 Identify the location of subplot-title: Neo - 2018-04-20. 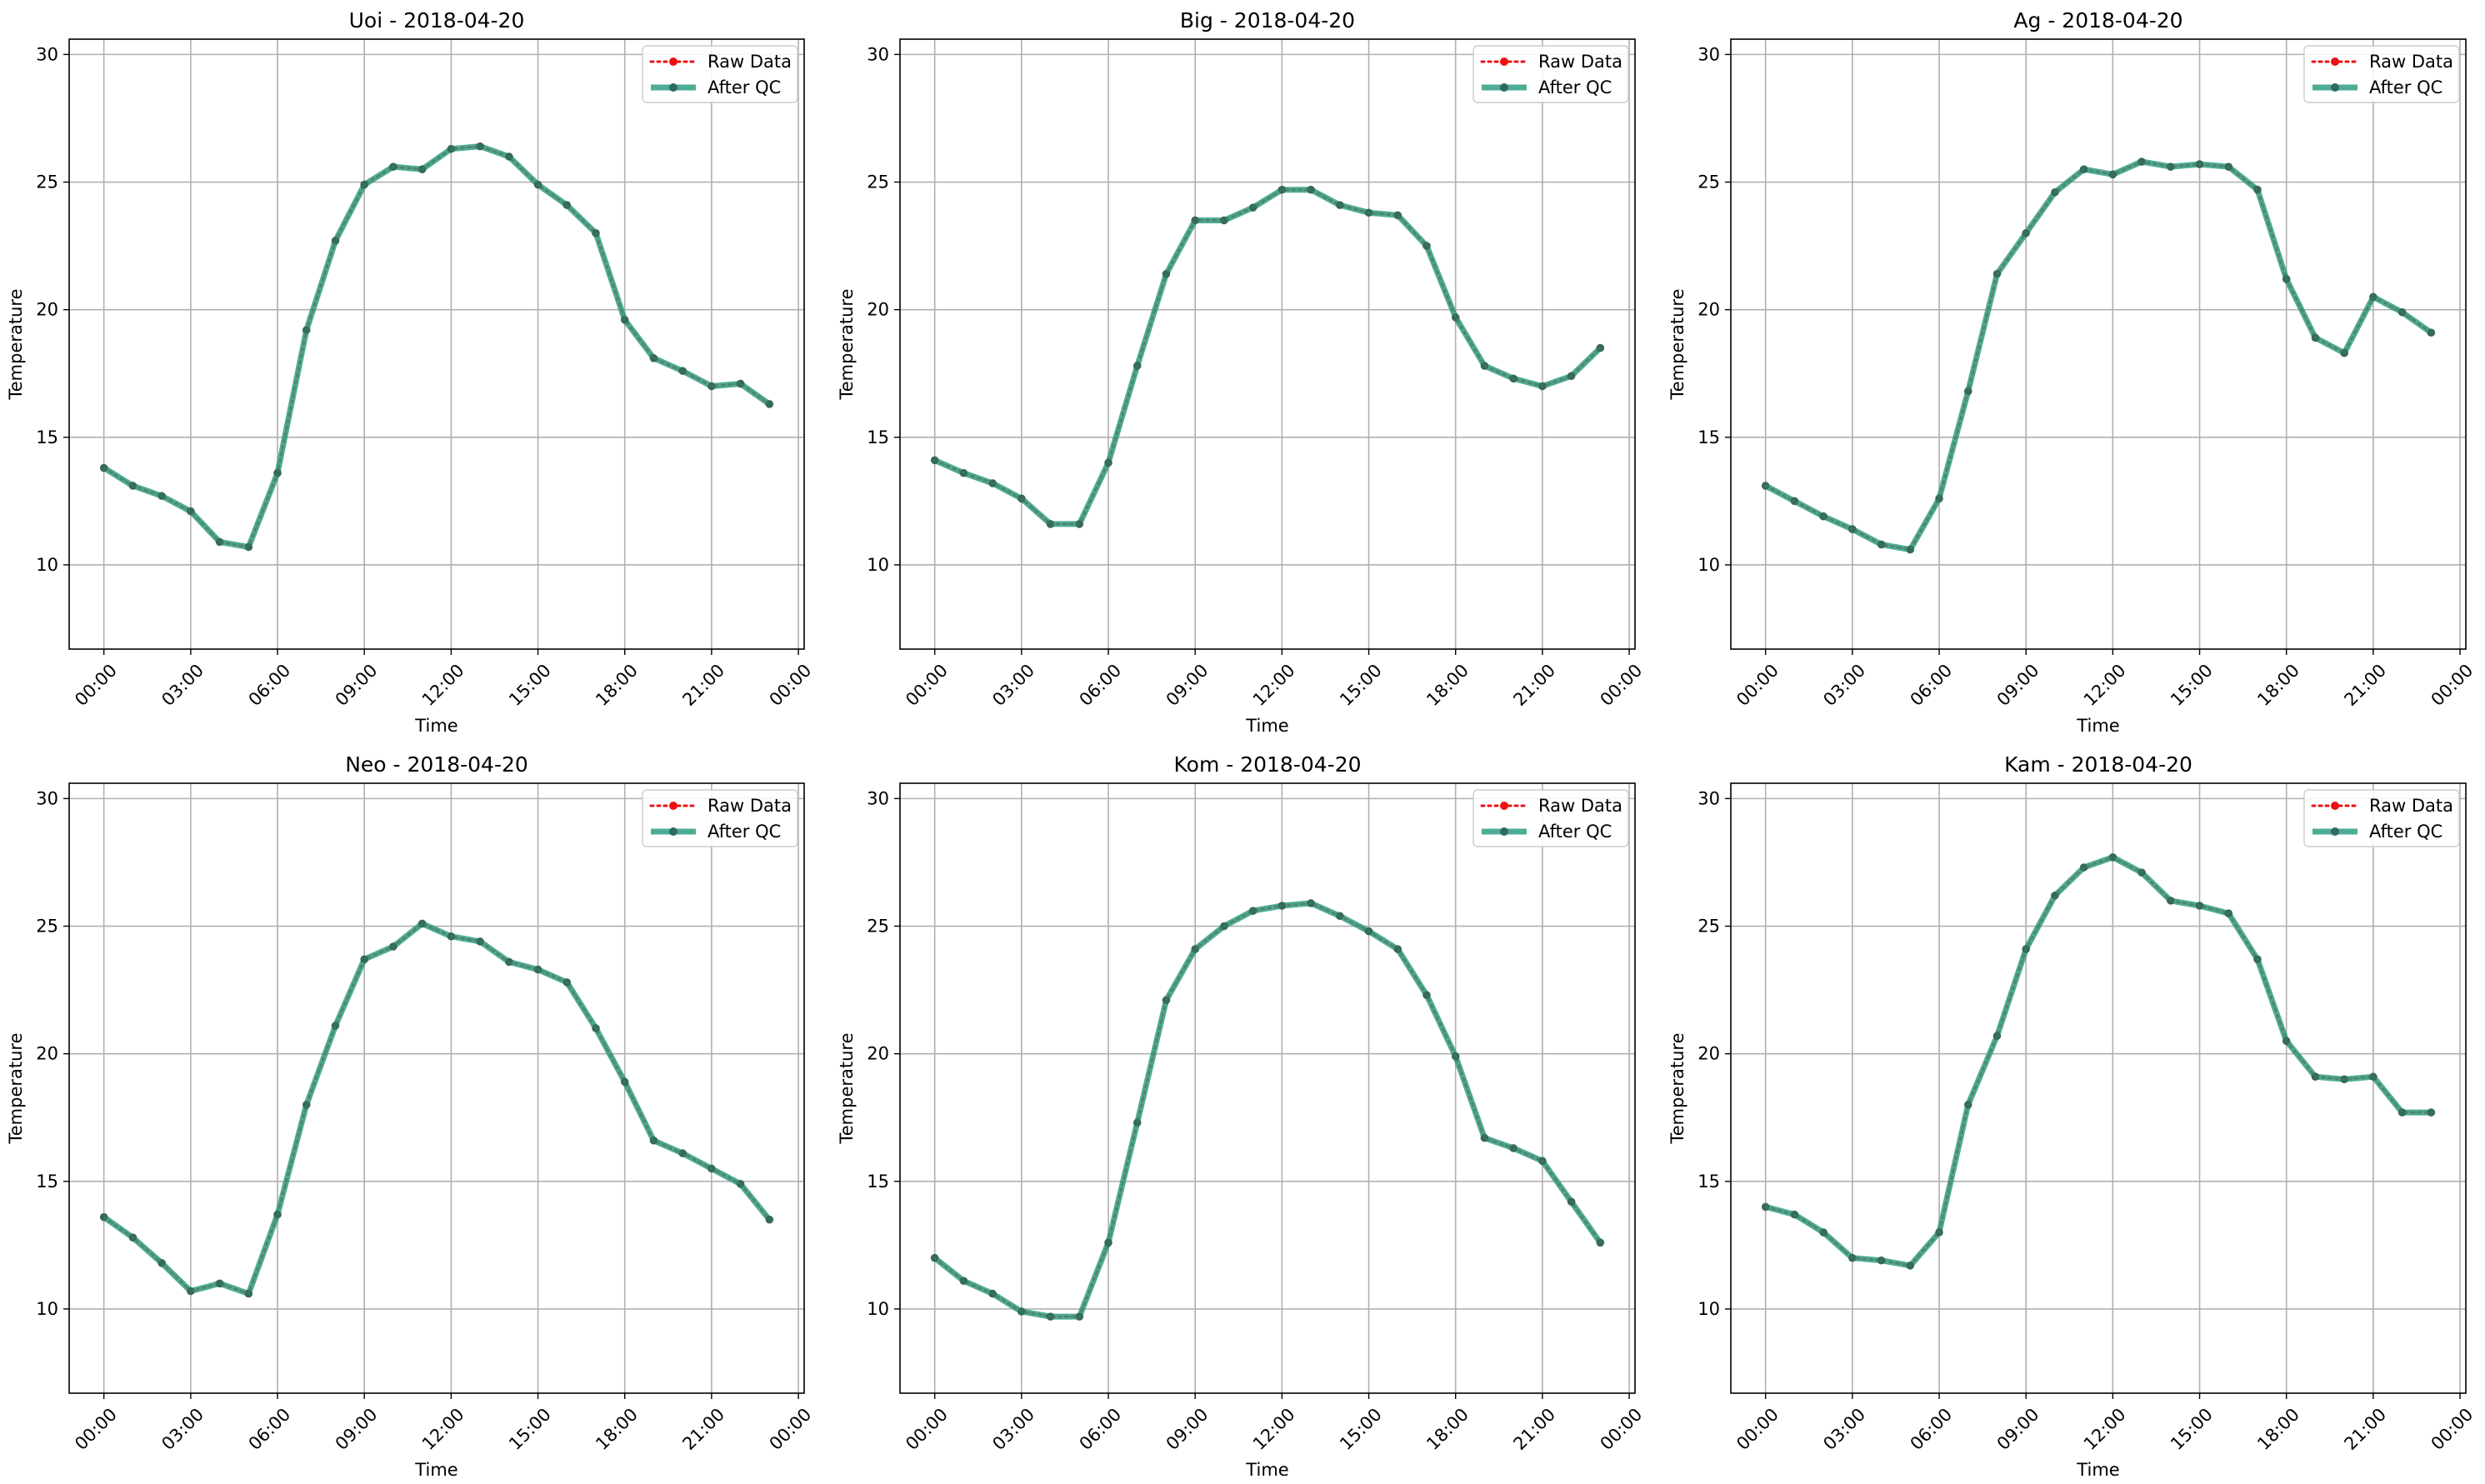
(436, 764).